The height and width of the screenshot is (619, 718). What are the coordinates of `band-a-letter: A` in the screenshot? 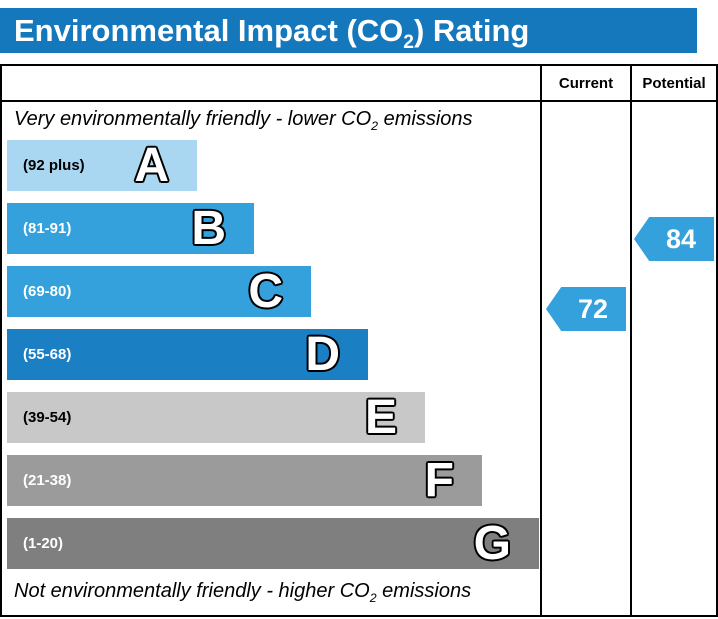 It's located at (151, 165).